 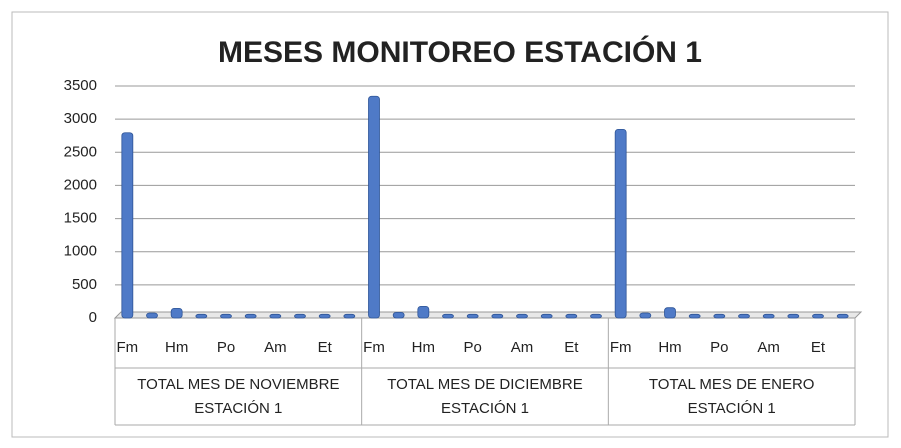 I want to click on y-tick-label: 0, so click(x=93, y=317).